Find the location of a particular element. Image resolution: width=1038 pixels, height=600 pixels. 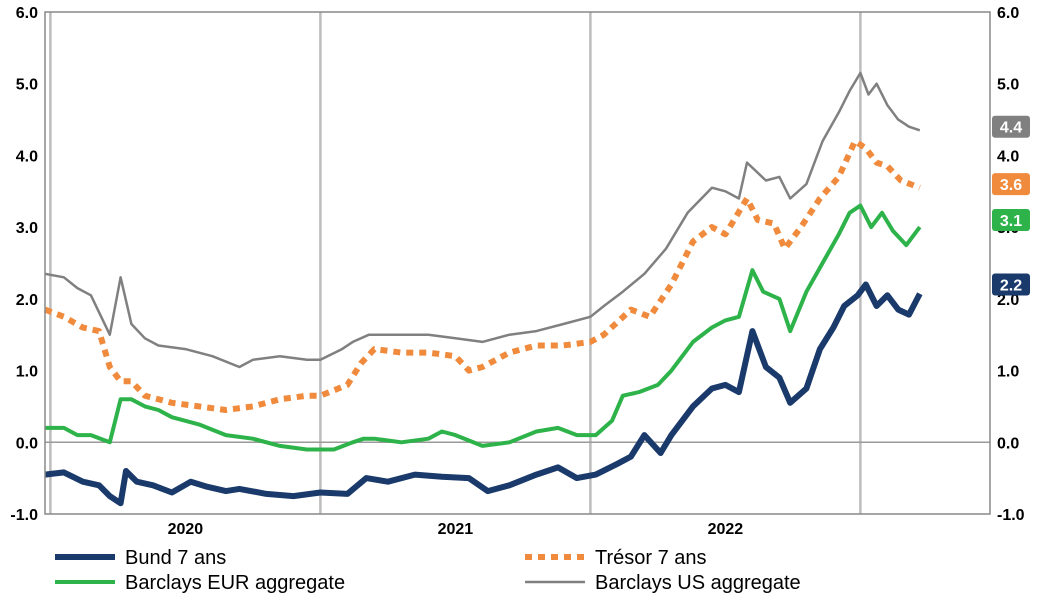

x-tick-label: 2022 is located at coordinates (726, 529).